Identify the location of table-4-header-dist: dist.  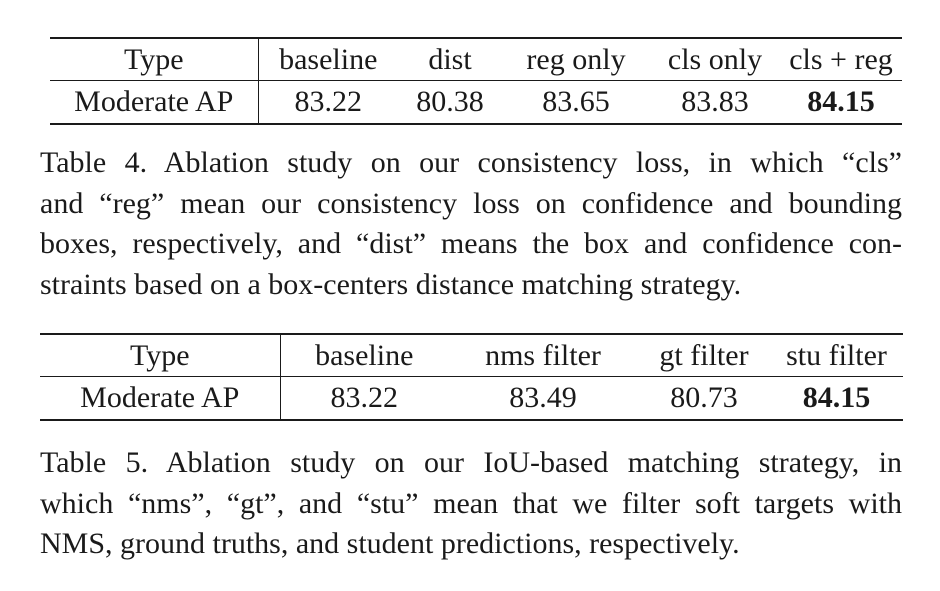
(450, 59).